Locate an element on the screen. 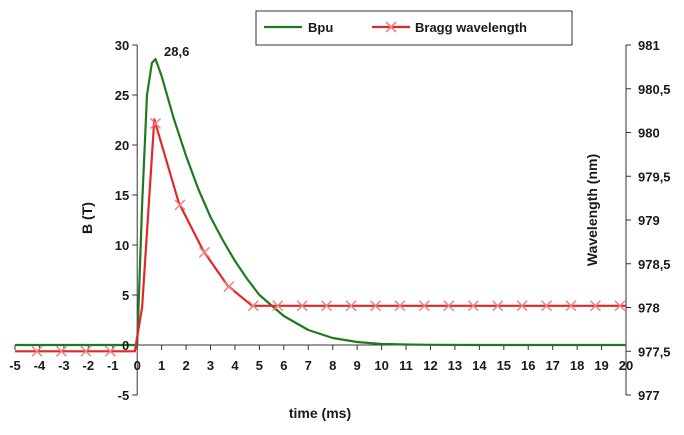  peak-annotation: 28,6 is located at coordinates (176, 51).